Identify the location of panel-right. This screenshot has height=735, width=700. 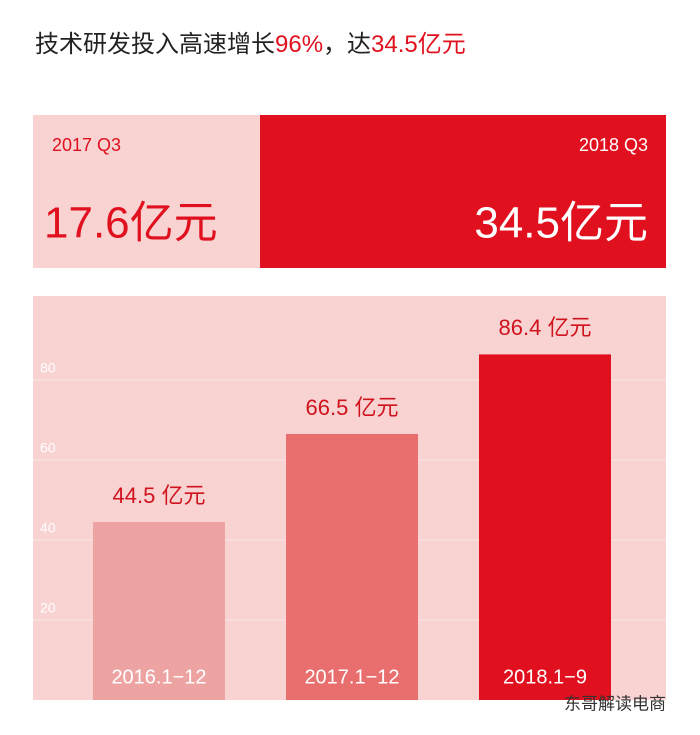
(463, 191).